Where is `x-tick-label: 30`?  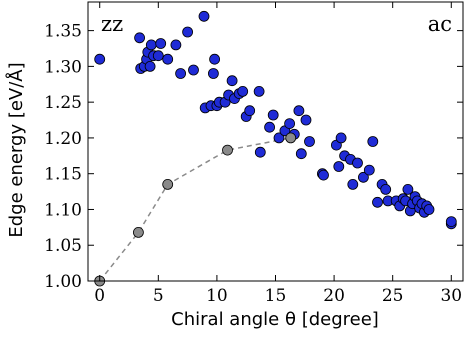
x-tick-label: 30 is located at coordinates (451, 296).